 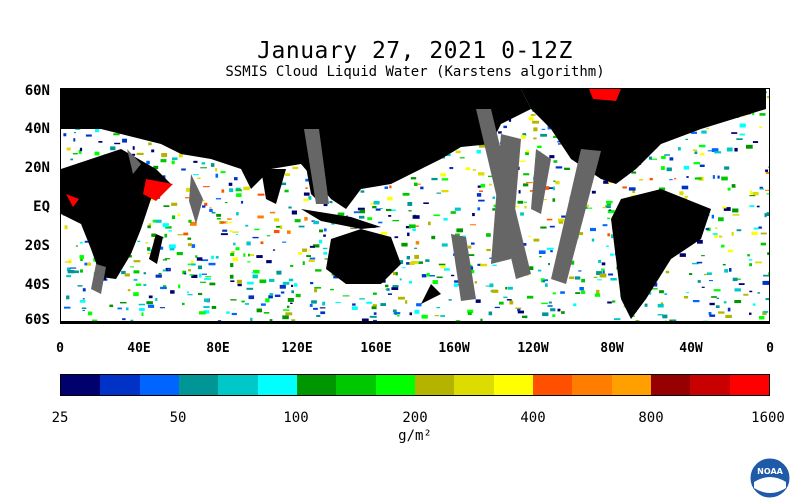 I want to click on lat-label-40n: 40N, so click(x=32, y=129).